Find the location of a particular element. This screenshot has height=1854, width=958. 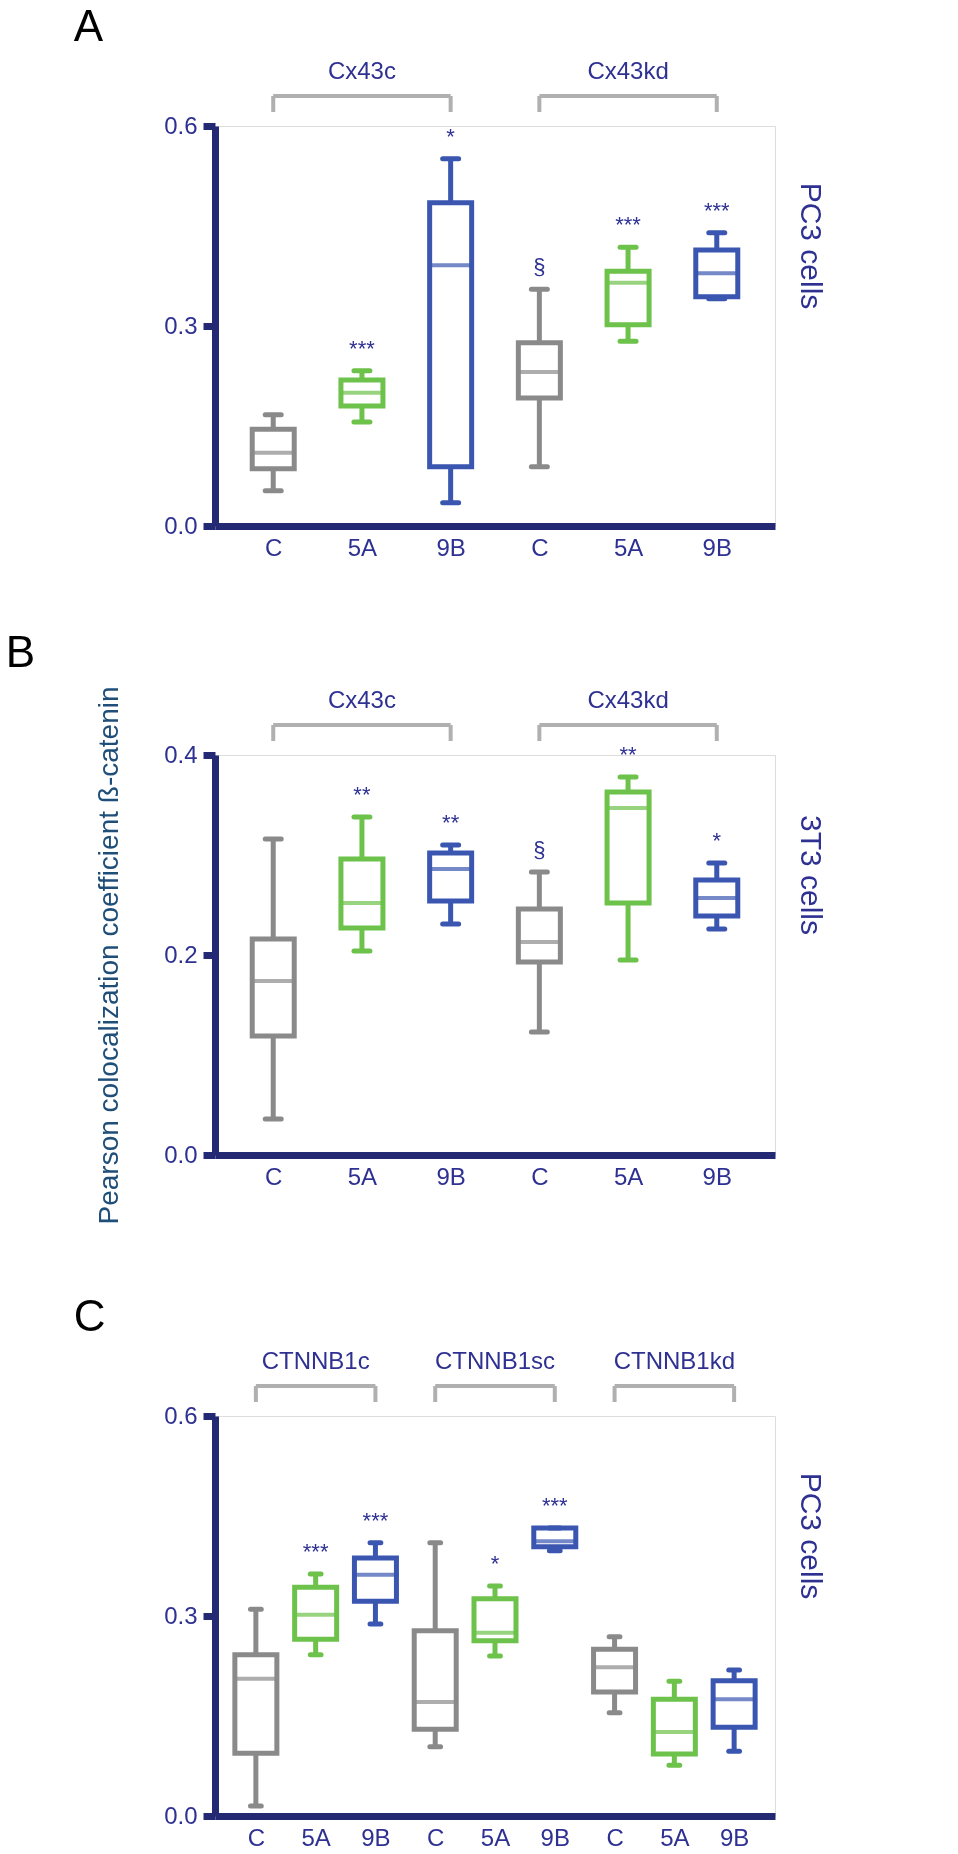

text: CTNNB1c is located at coordinates (315, 1360).